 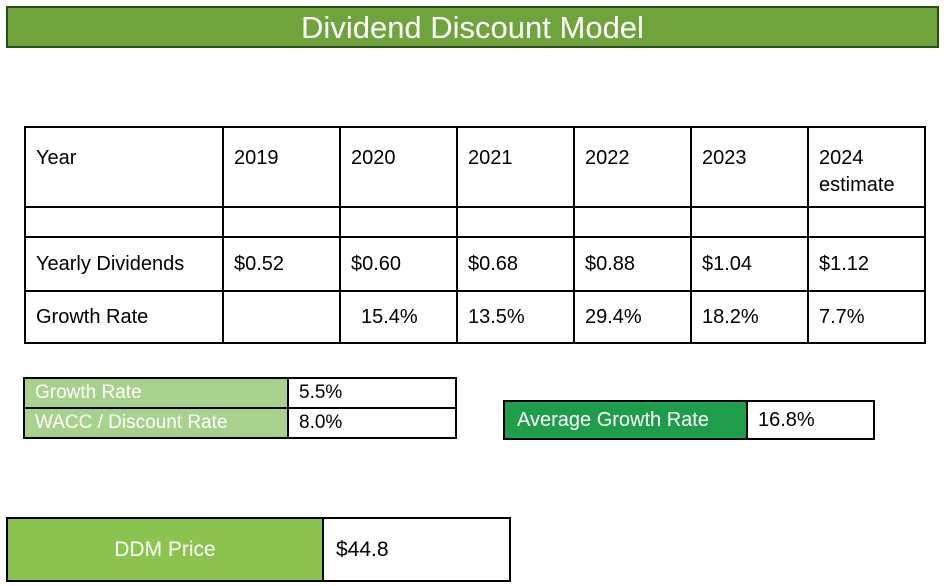 I want to click on ddm-price-label: DDM Price, so click(x=165, y=549).